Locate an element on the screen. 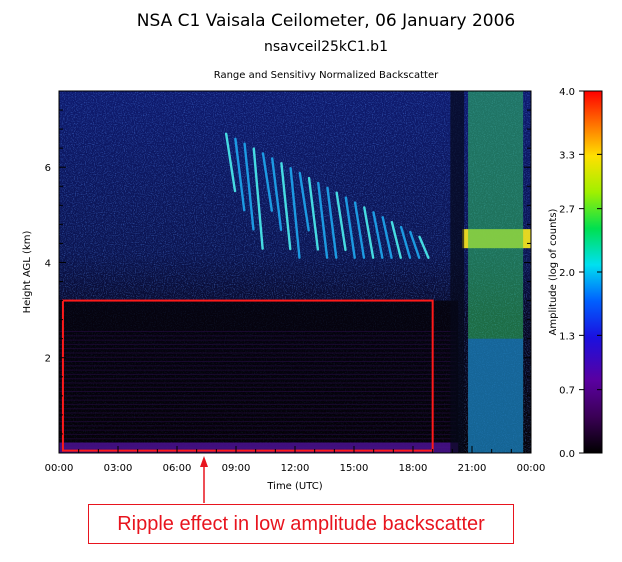  colorbar-tick-label: 3.3 is located at coordinates (567, 155).